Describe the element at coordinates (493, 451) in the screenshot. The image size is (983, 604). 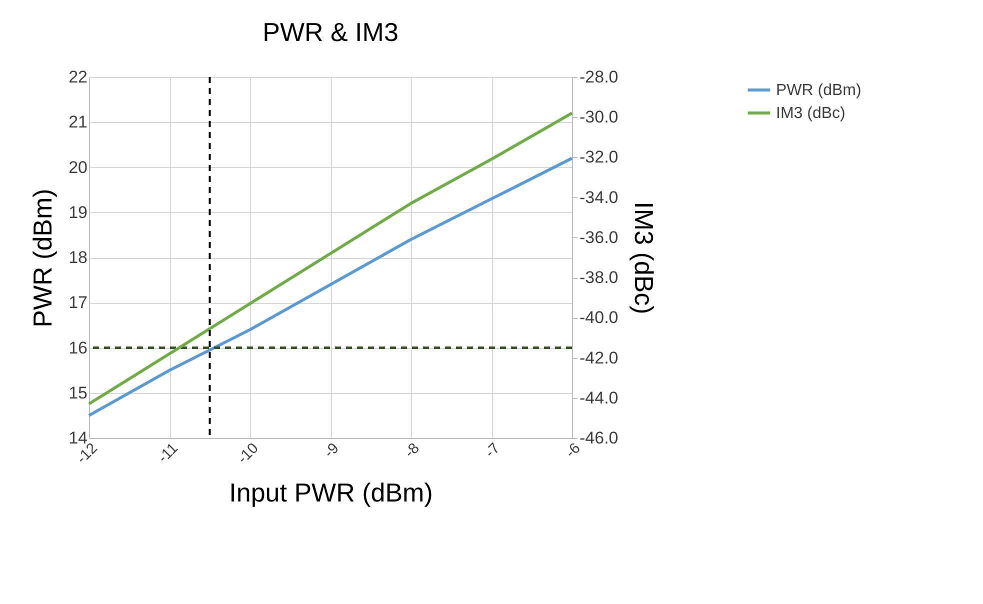
I see `x-tick-label: -7` at that location.